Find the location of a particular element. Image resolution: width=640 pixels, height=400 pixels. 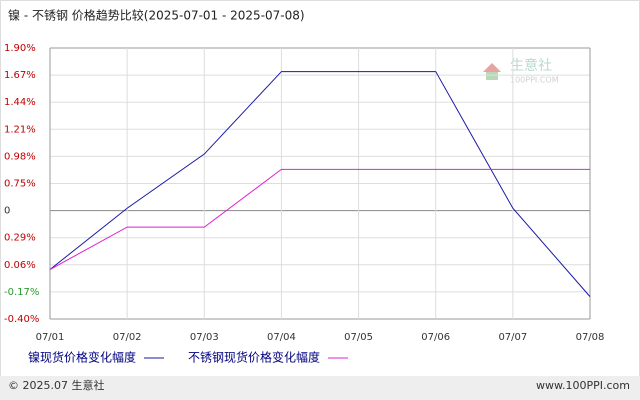

footer-copyright: © 2025.07 生意社 is located at coordinates (56, 385).